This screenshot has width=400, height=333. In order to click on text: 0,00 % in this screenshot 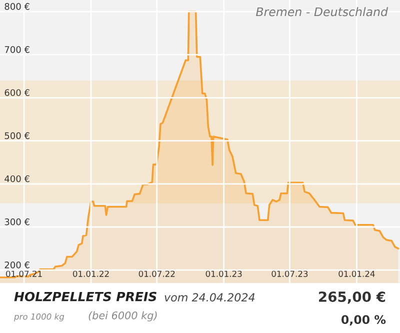, I will do `click(364, 320)`.